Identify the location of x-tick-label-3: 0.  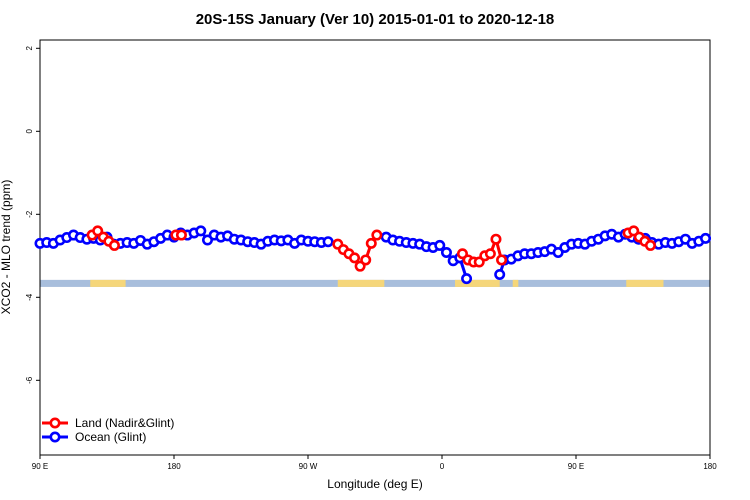
(442, 466).